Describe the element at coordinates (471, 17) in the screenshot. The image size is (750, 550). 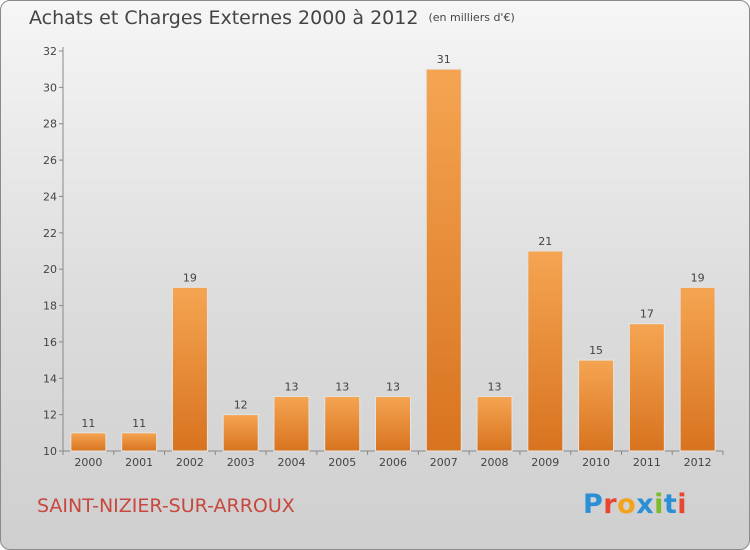
I see `chart-subtitle: (en milliers d'€)` at that location.